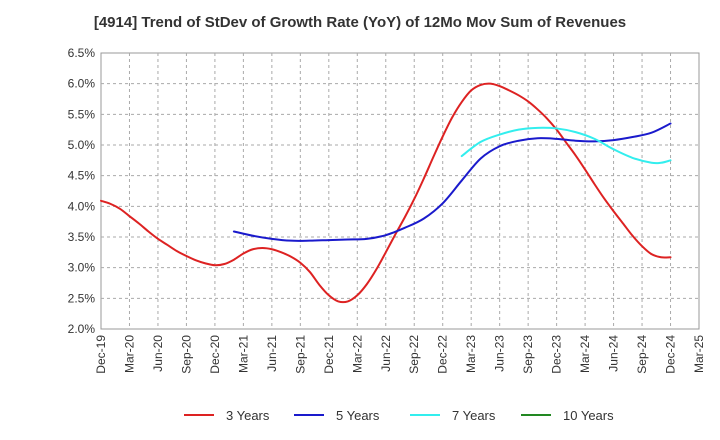 This screenshot has width=720, height=440. What do you see at coordinates (82, 298) in the screenshot?
I see `y-tick-label: 2.5%` at bounding box center [82, 298].